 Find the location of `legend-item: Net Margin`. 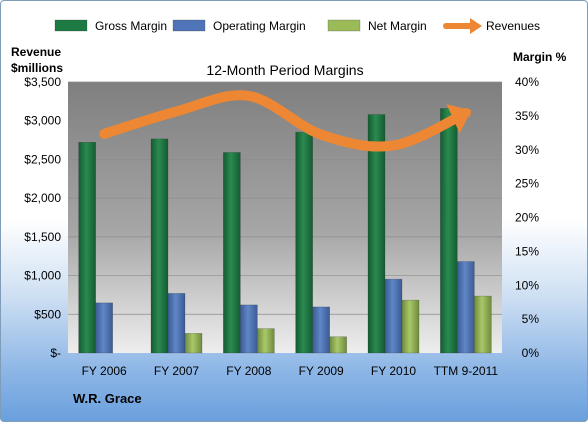

legend-item: Net Margin is located at coordinates (377, 26).